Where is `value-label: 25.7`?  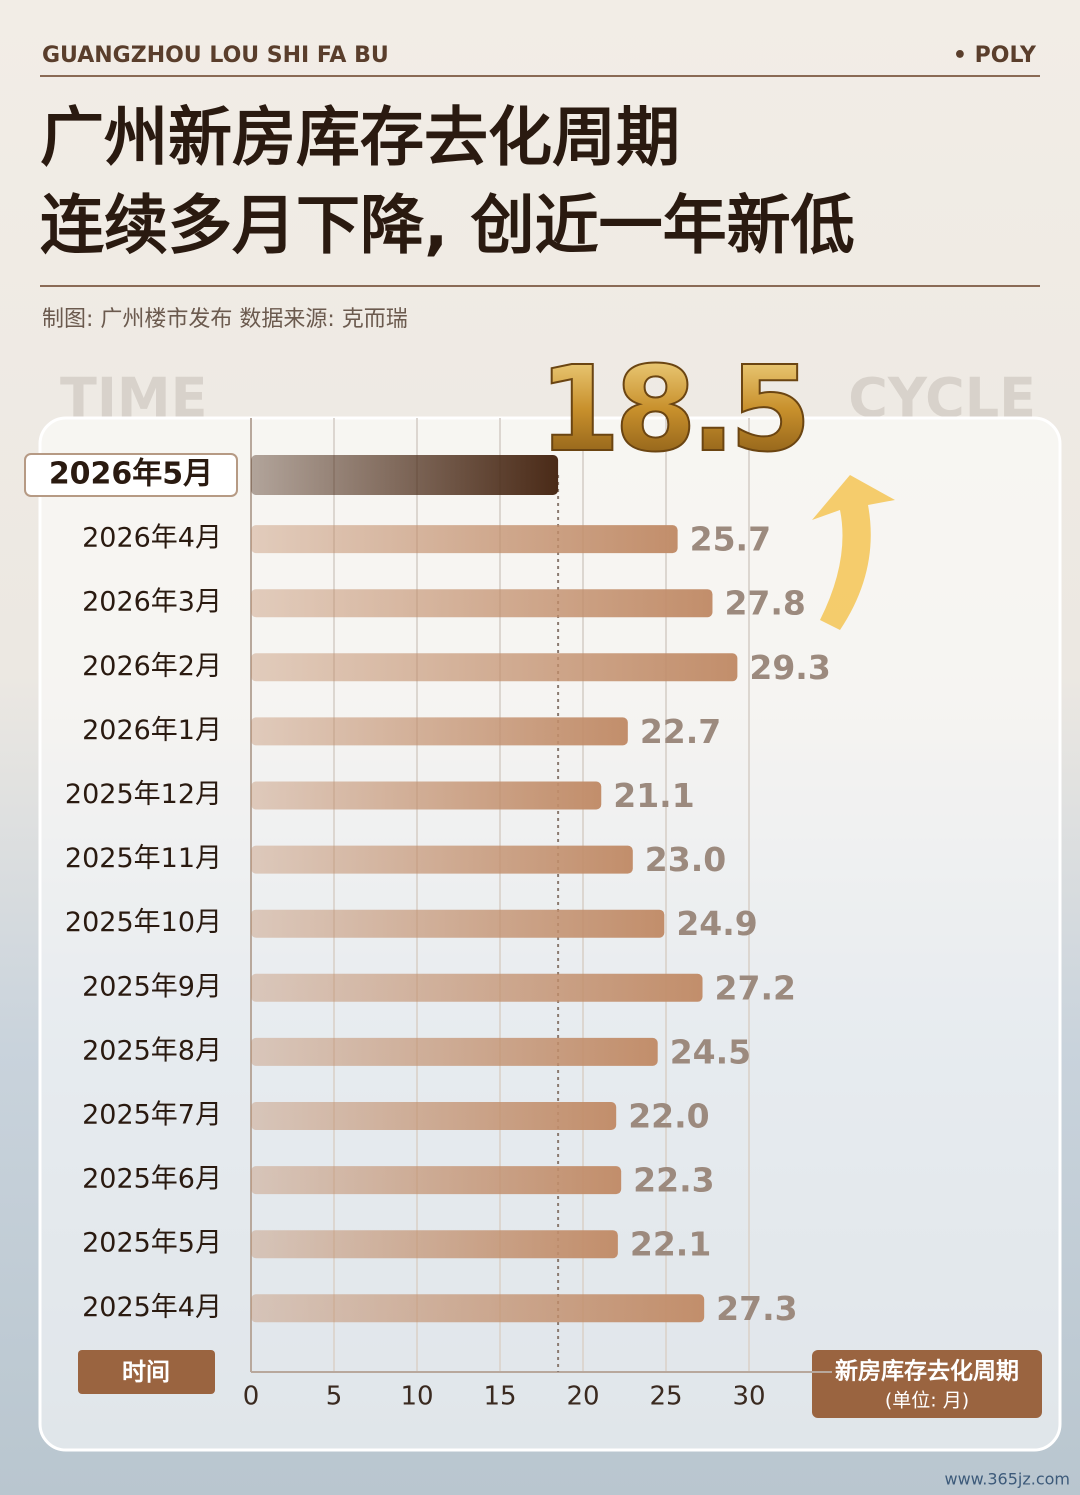
value-label: 25.7 is located at coordinates (730, 539).